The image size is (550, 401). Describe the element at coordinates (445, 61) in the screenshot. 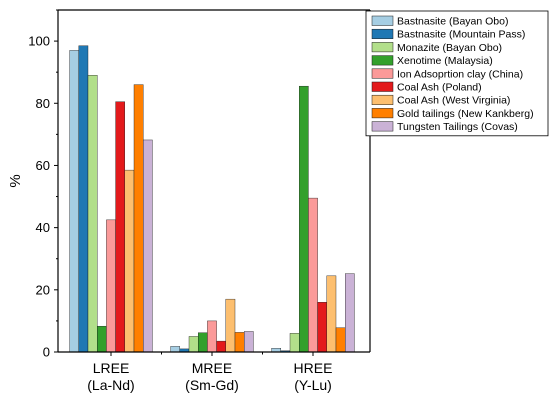

I see `legend-label: Xenotime (Malaysia)` at that location.